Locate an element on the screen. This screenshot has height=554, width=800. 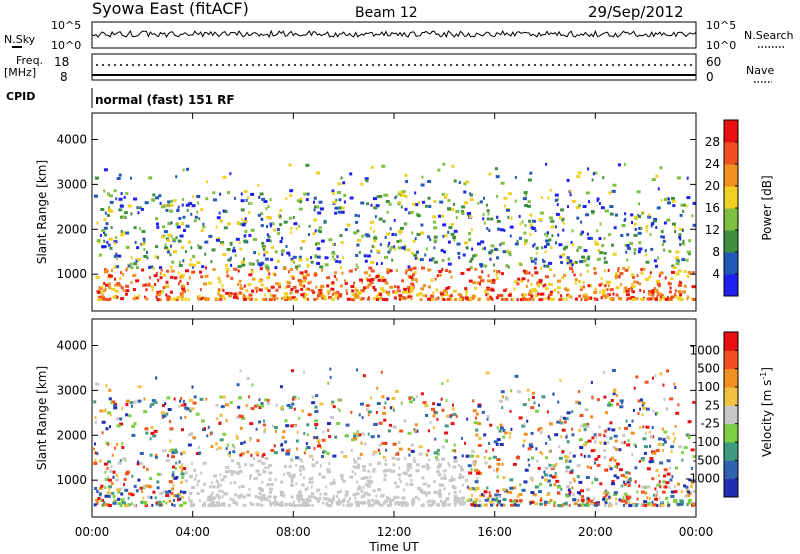
colorbar-tick-label: 16 is located at coordinates (712, 208).